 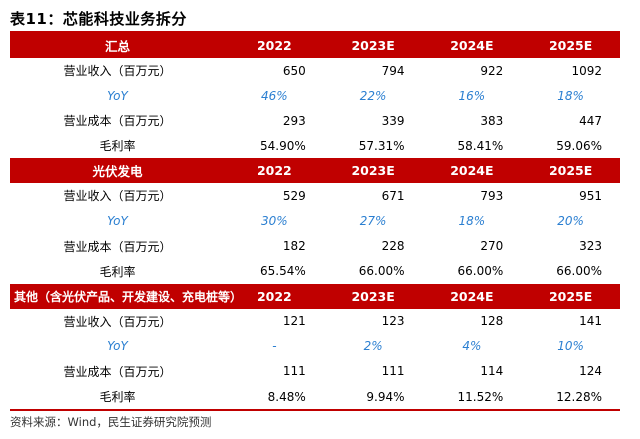 I want to click on table-row: 营业成本（百万元） 182 228 270 323, so click(x=315, y=246).